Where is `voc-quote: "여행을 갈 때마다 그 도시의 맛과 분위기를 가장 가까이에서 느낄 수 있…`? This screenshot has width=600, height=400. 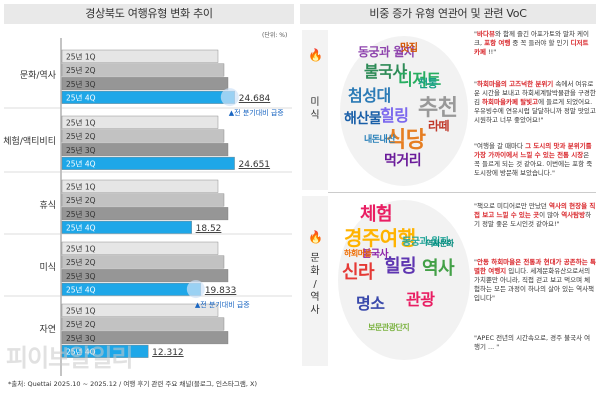 voc-quote: "여행을 갈 때마다 그 도시의 맛과 분위기를 가장 가까이에서 느낄 수 있… is located at coordinates (533, 159).